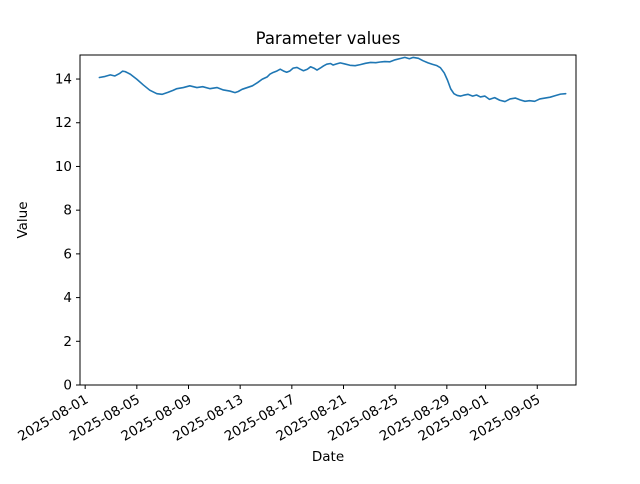 The width and height of the screenshot is (640, 484). Describe the element at coordinates (67, 342) in the screenshot. I see `y-tick-label: 2` at that location.